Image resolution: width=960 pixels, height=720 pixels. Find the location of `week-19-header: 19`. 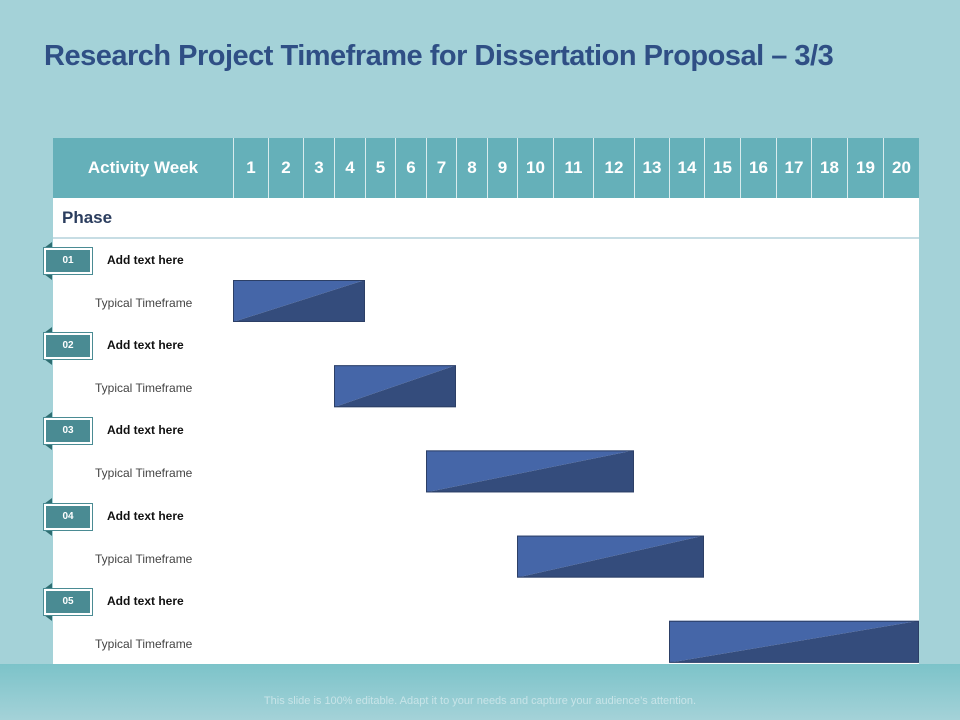

week-19-header: 19 is located at coordinates (865, 168).